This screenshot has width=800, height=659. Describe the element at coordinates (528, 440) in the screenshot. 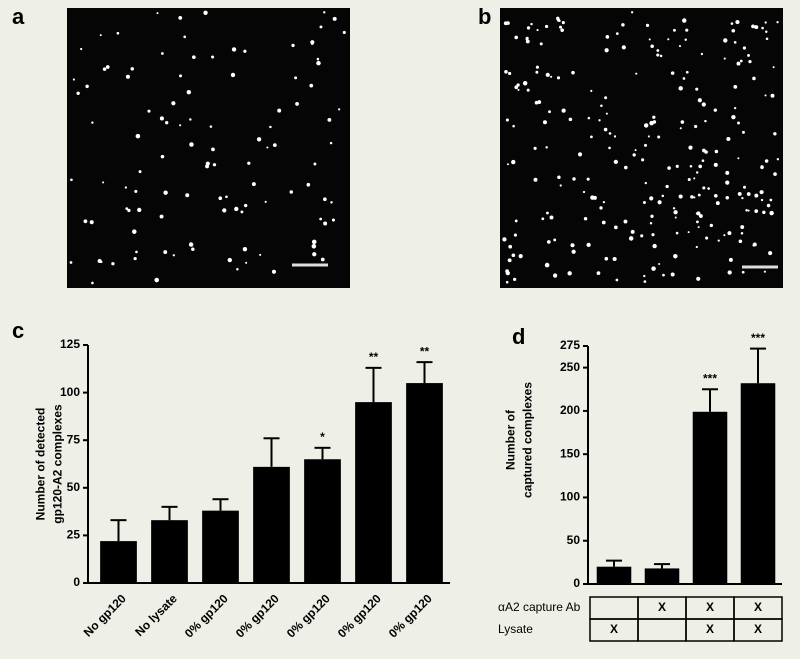

I see `y-axis-label: captured complexes` at that location.